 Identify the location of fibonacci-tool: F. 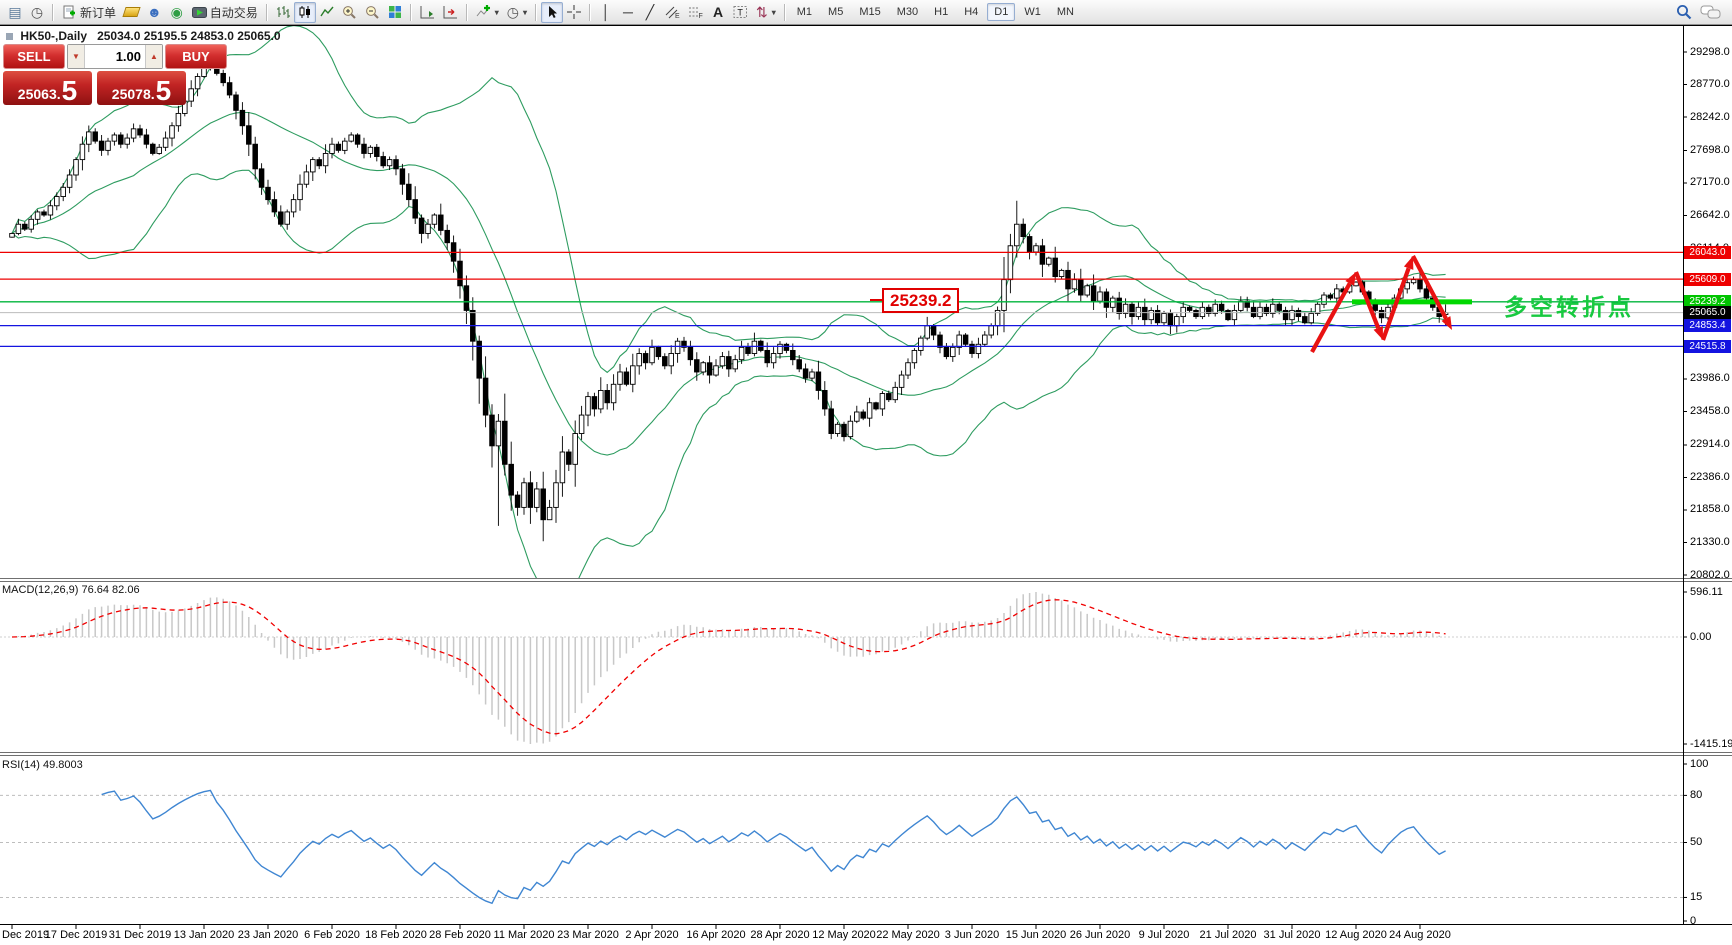
(695, 12).